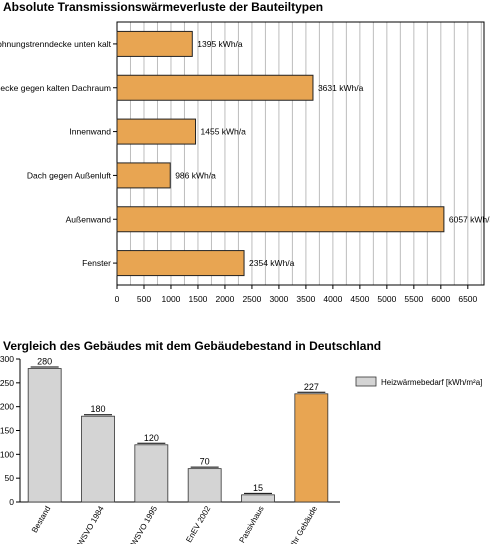 This screenshot has height=544, width=490. Describe the element at coordinates (7, 431) in the screenshot. I see `chart2-ytick-label: 150` at that location.